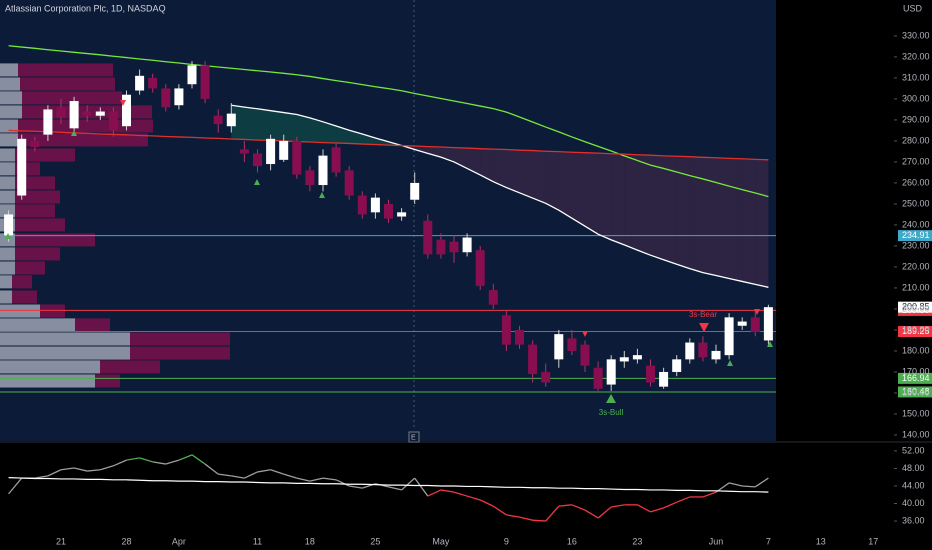 The image size is (932, 550). Describe the element at coordinates (257, 541) in the screenshot. I see `x-tick-label: 11` at that location.